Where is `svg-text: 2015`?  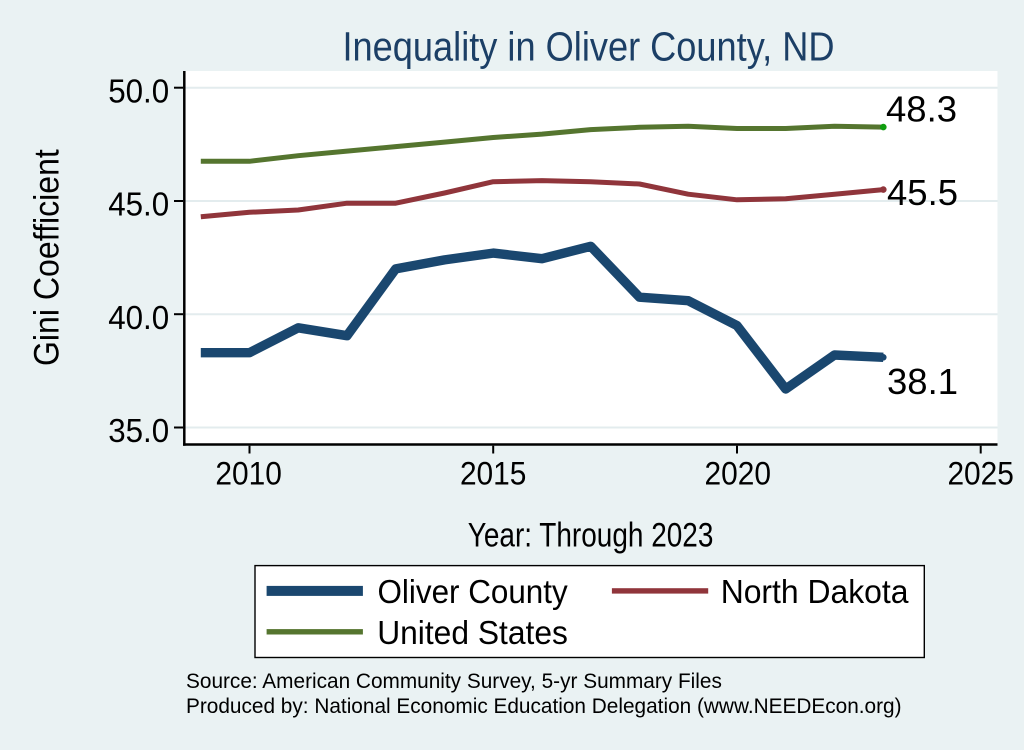 svg-text: 2015 is located at coordinates (493, 473).